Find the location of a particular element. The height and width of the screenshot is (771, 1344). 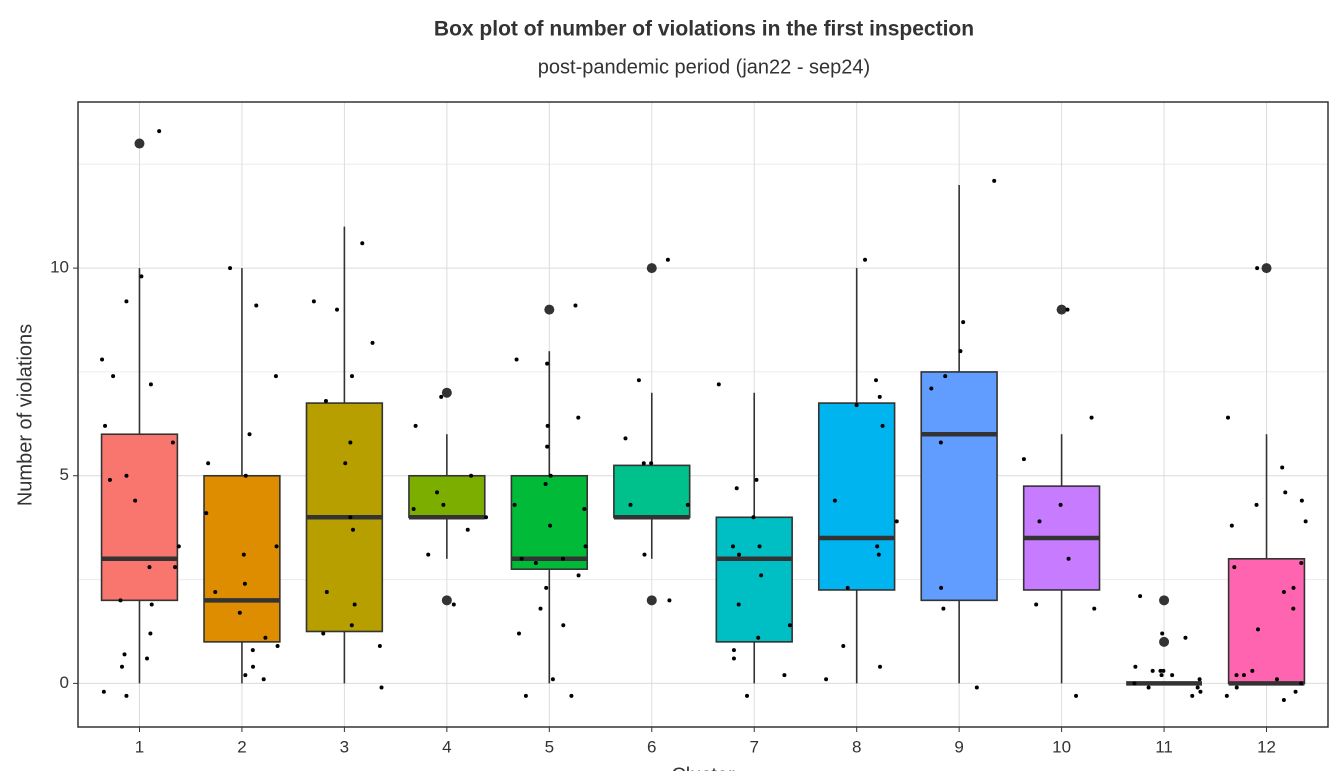

x-tick-label: 10 is located at coordinates (1061, 746).